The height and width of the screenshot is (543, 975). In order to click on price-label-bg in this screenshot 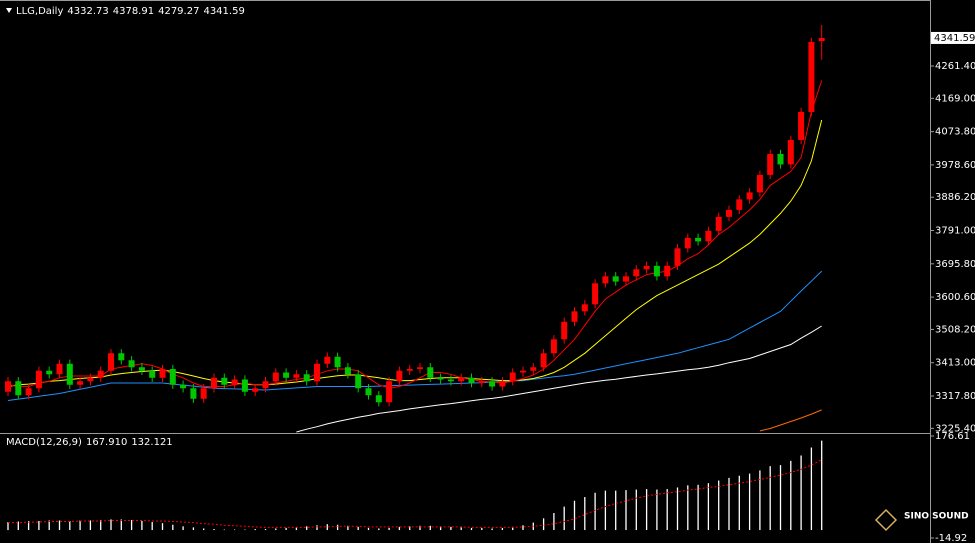, I will do `click(953, 37)`.